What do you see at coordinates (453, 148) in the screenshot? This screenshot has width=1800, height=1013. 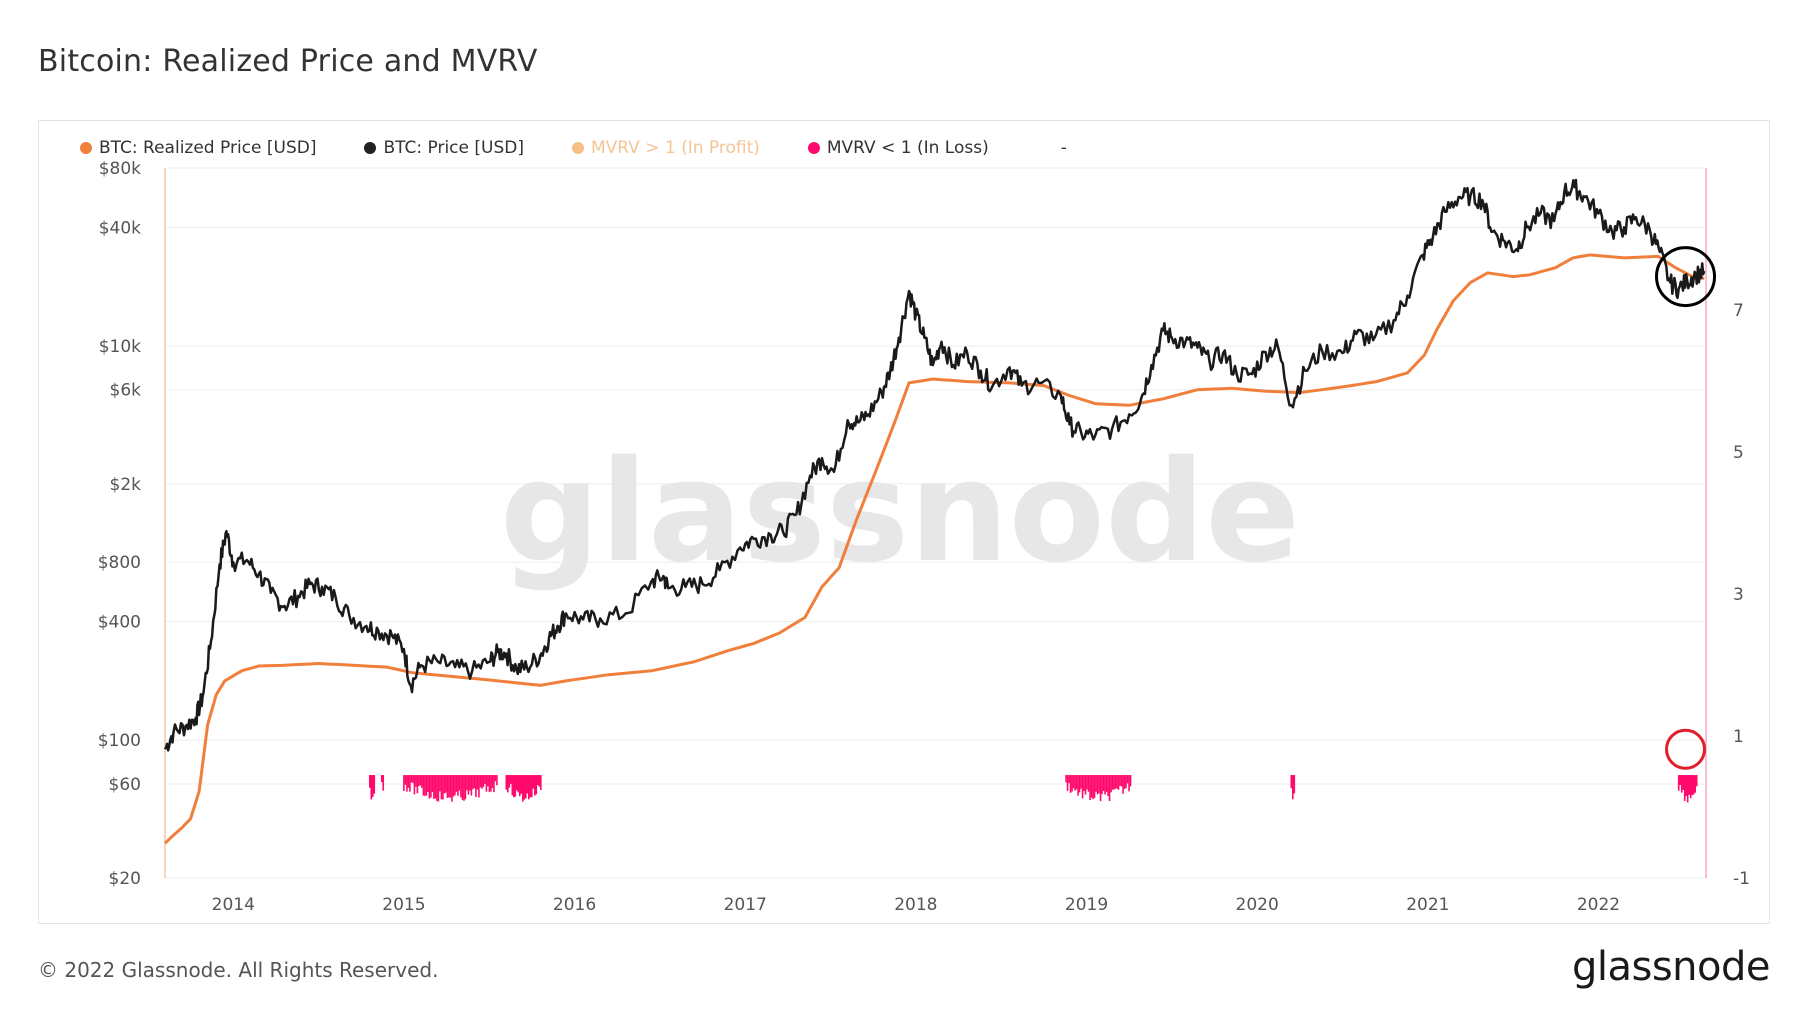 I see `legend-label: BTC: Price [USD]` at bounding box center [453, 148].